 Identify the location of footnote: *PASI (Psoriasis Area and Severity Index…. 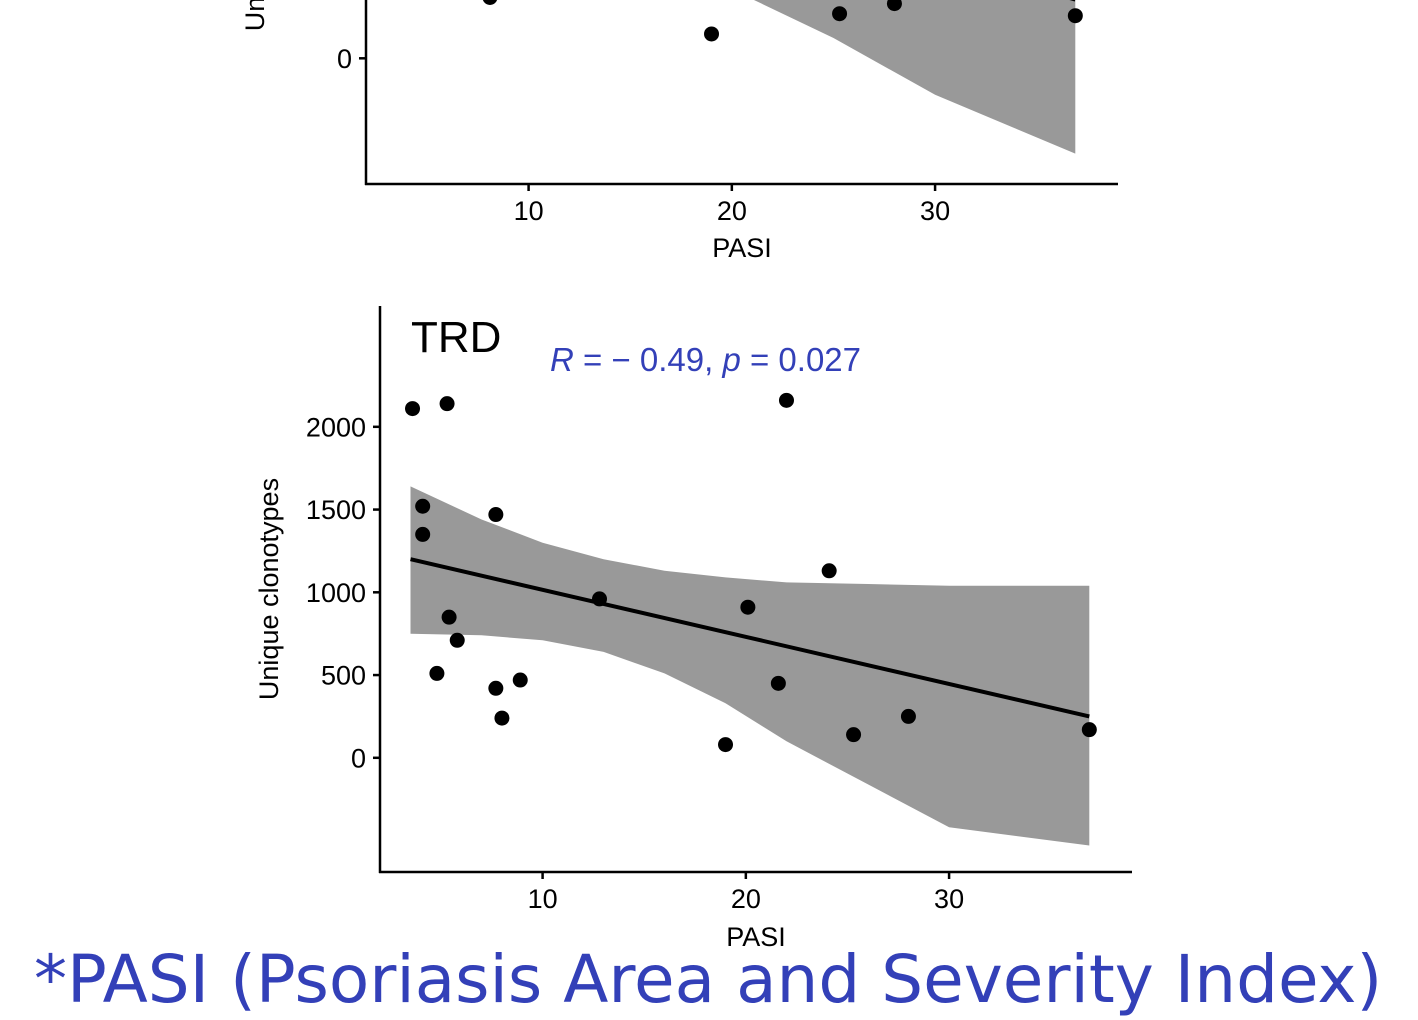
(708, 979).